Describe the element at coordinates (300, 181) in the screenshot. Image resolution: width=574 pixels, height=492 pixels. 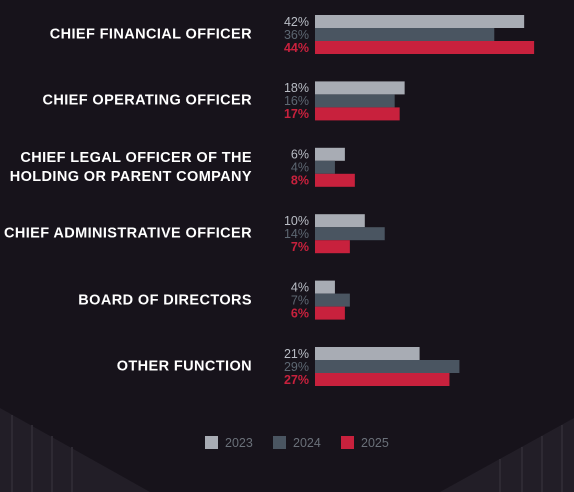
I see `value-label: 8%` at that location.